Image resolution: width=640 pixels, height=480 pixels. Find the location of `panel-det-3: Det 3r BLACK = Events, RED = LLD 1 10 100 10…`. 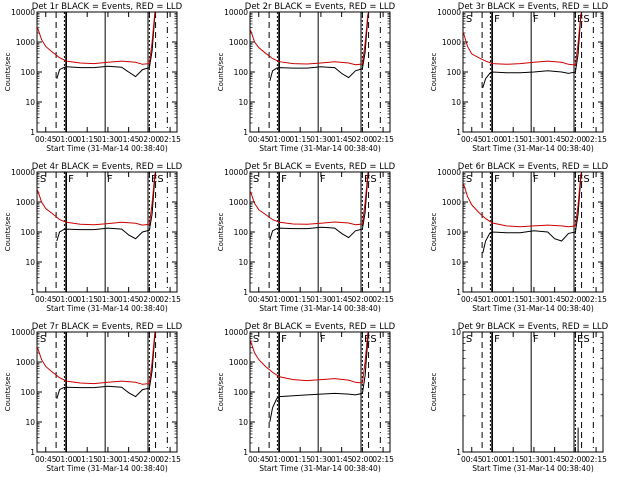

panel-det-3: Det 3r BLACK = Events, RED = LLD 1 10 100 10… is located at coordinates (519, 77).